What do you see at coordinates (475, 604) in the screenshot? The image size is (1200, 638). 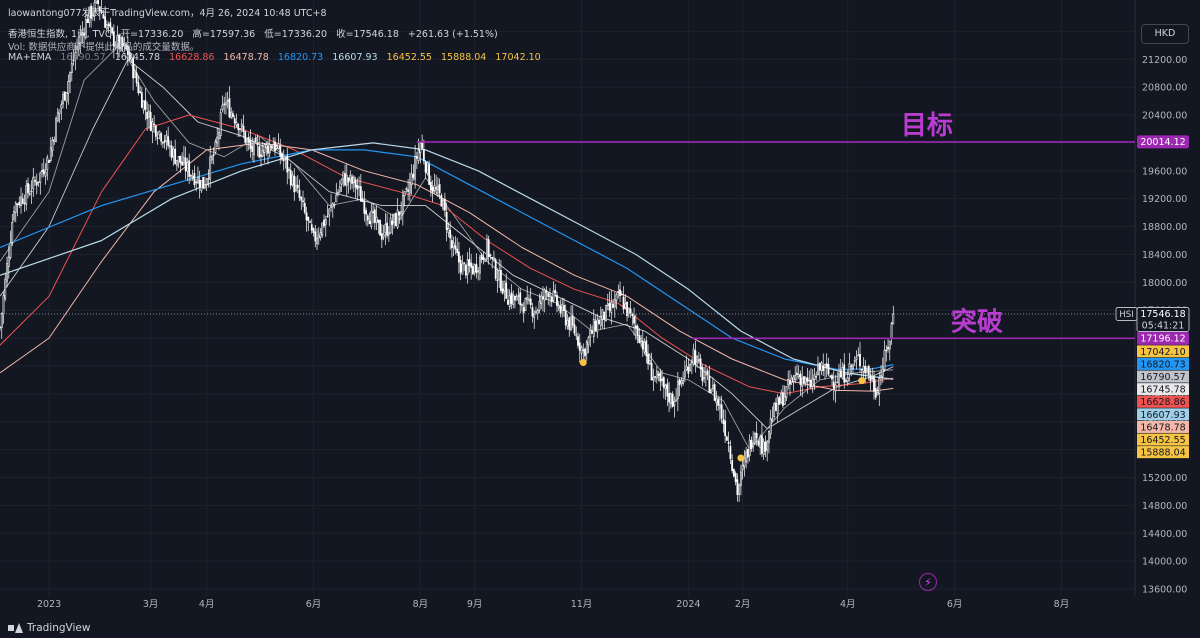 I see `time-tick-label: 9月` at bounding box center [475, 604].